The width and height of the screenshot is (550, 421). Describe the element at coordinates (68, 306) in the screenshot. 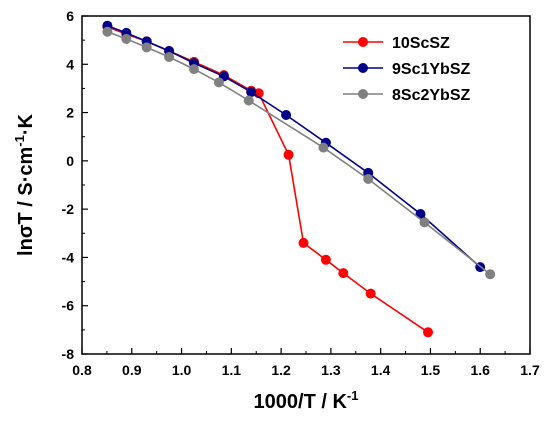

I see `y-tick-label: -6` at that location.